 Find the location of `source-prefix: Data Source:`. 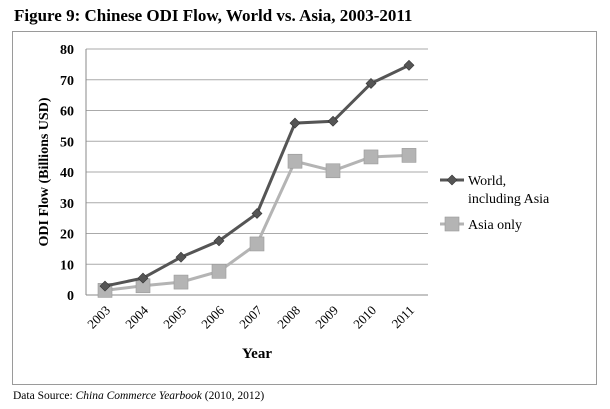

source-prefix: Data Source: is located at coordinates (44, 396).